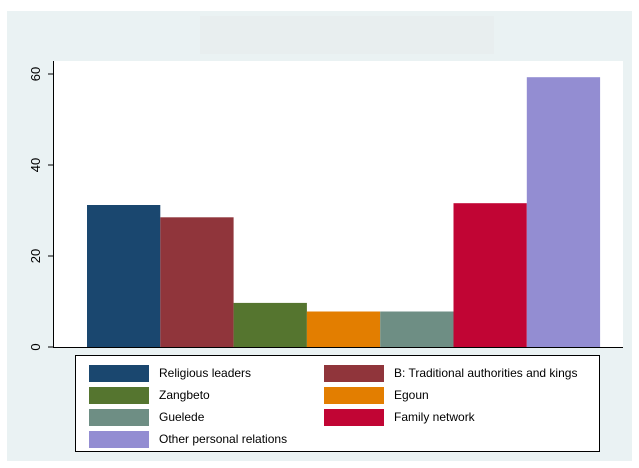  Describe the element at coordinates (197, 282) in the screenshot. I see `bar-b-traditional-authorities-and-kings` at that location.